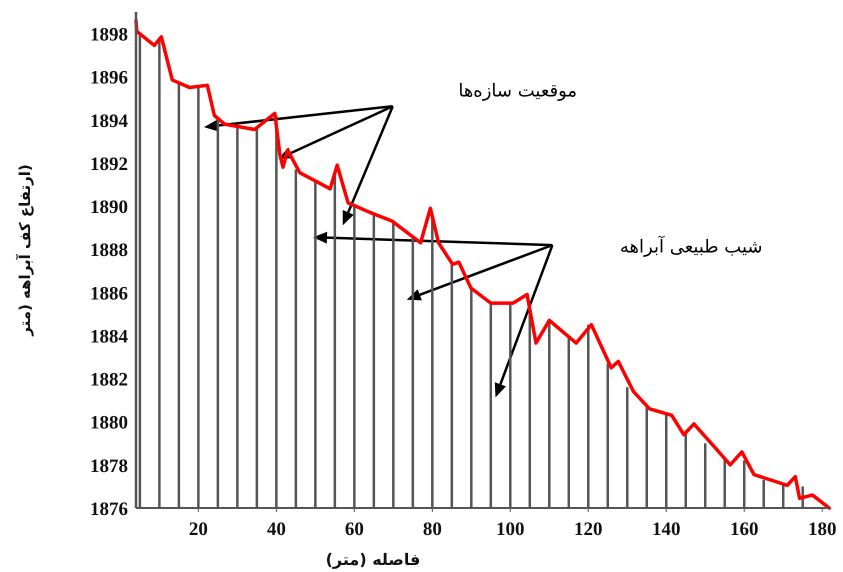 The width and height of the screenshot is (843, 572). Describe the element at coordinates (354, 529) in the screenshot. I see `x-tick-label: 60` at that location.